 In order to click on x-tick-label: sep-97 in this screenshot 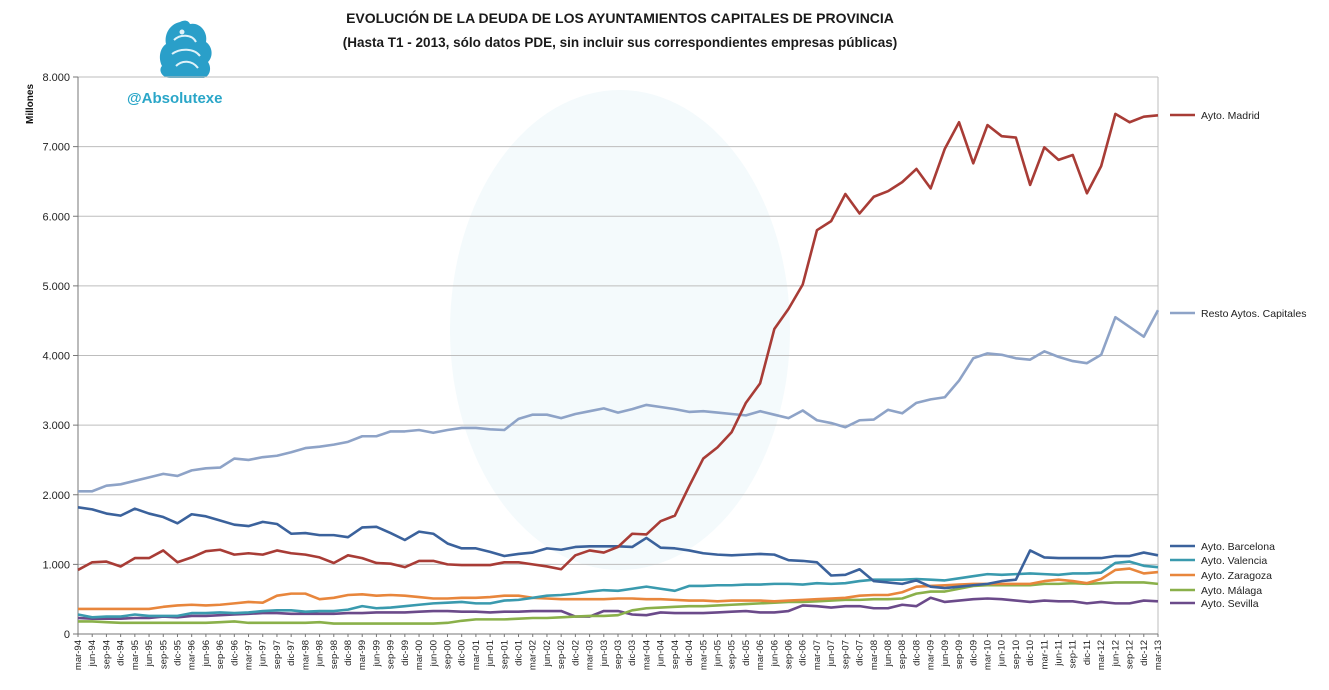, I will do `click(277, 654)`.